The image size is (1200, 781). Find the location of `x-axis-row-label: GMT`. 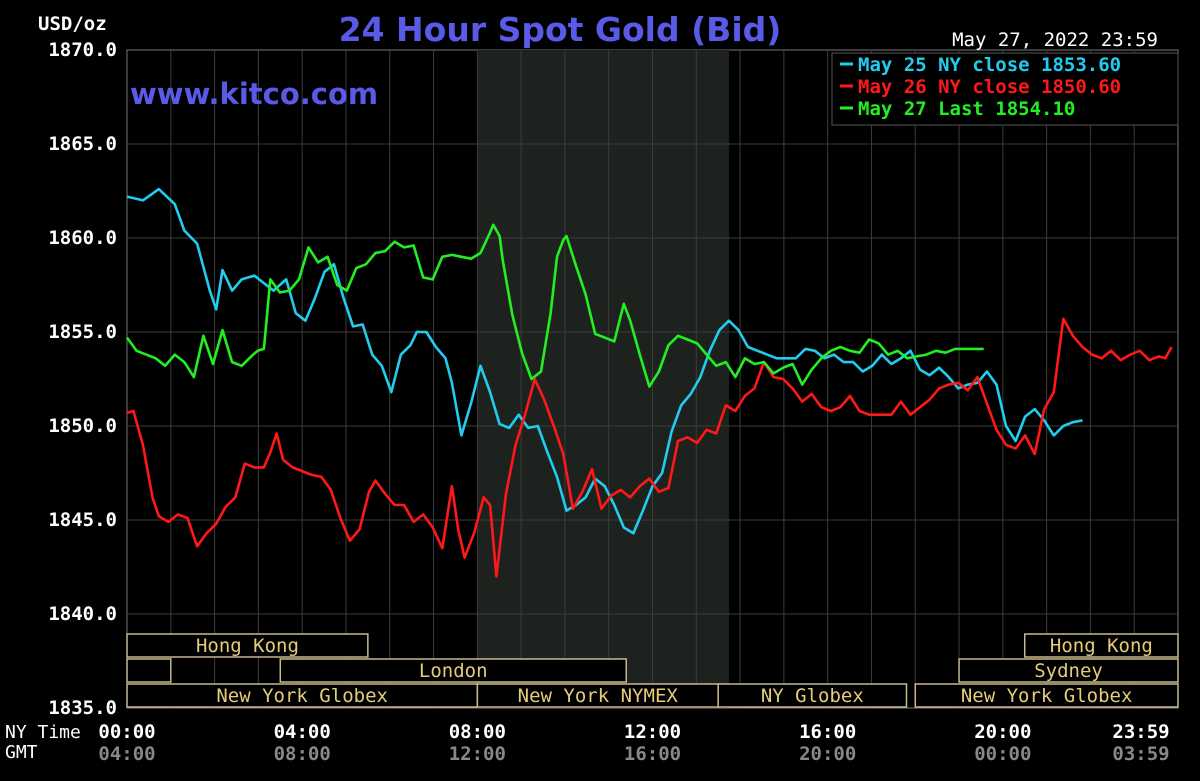

x-axis-row-label: GMT is located at coordinates (21, 752).